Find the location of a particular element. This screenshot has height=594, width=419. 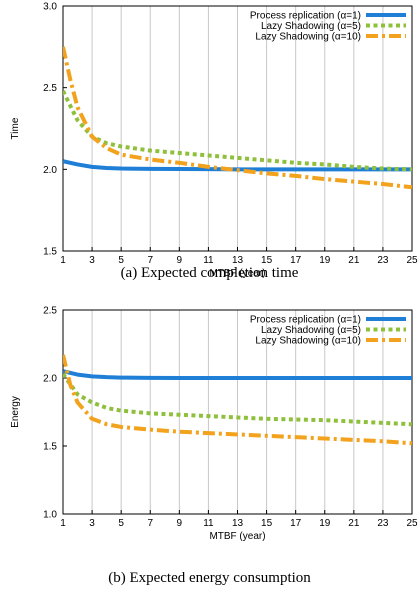

y-axis-label: Time is located at coordinates (15, 128).